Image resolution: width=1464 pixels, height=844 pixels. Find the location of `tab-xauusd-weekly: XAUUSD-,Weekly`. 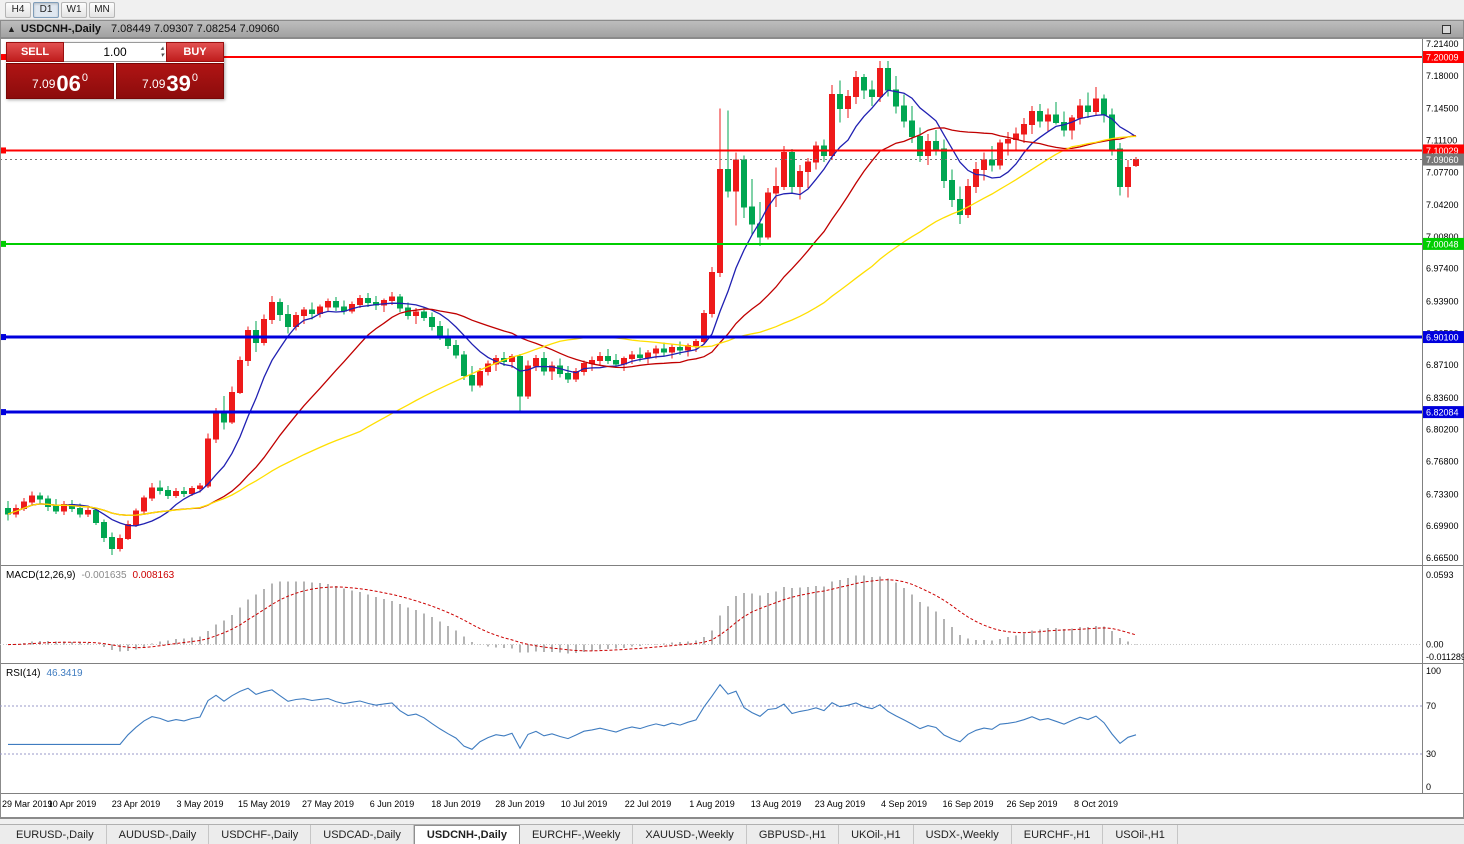

tab-xauusd-weekly: XAUUSD-,Weekly is located at coordinates (690, 834).